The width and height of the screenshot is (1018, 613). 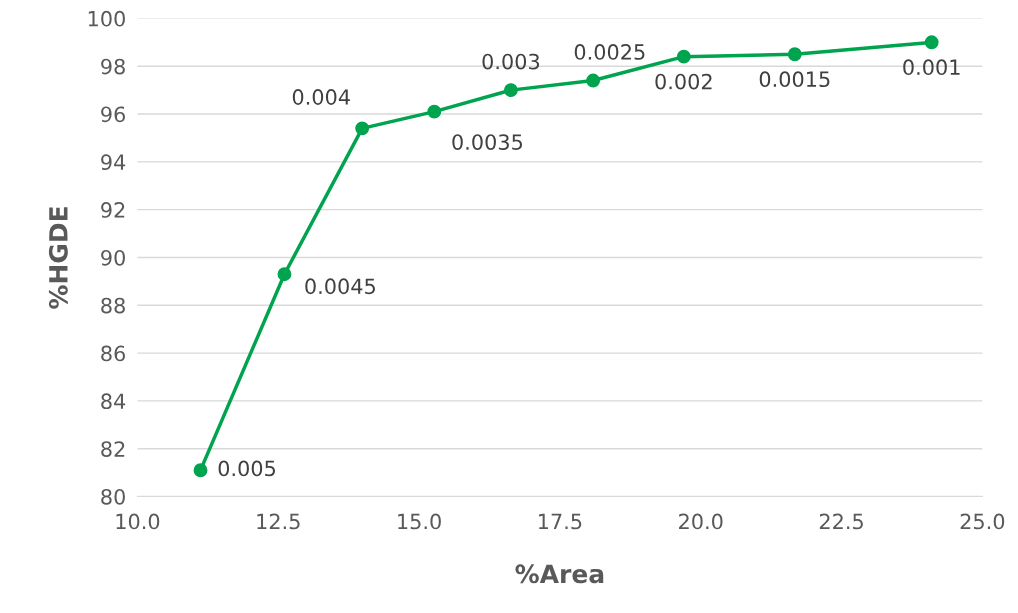 I want to click on annotation: 0.0025, so click(x=609, y=52).